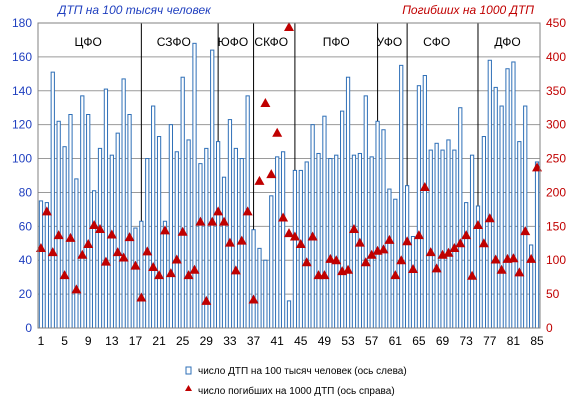 The image size is (580, 406). Describe the element at coordinates (298, 42) in the screenshot. I see `district-labels: ЦФО СЗФО ЮФО СКФО ПФО УФО СФО ДФО` at that location.